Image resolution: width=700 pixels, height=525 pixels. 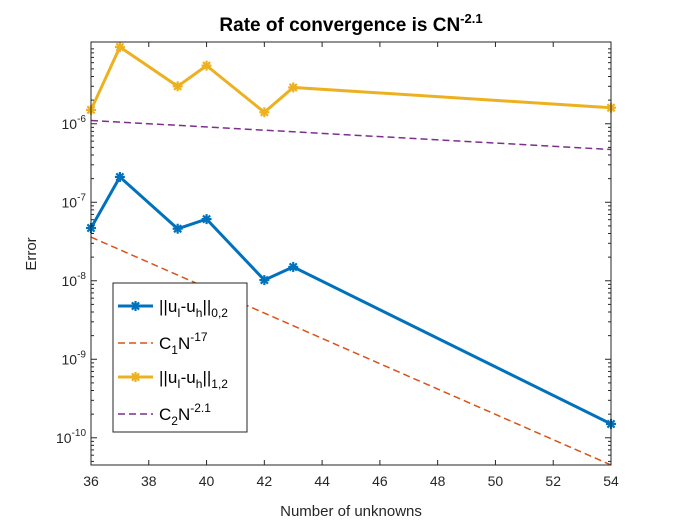 What do you see at coordinates (265, 481) in the screenshot?
I see `x-tick-label: 42` at bounding box center [265, 481].